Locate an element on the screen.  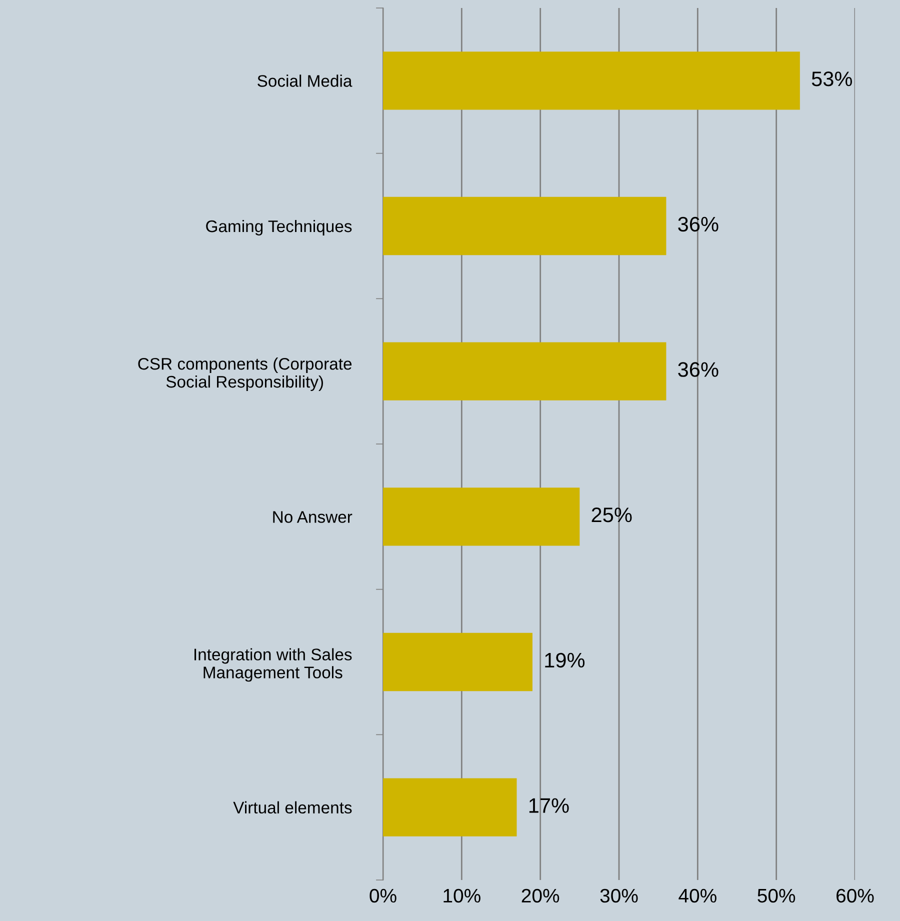
data-label: 17% is located at coordinates (549, 805).